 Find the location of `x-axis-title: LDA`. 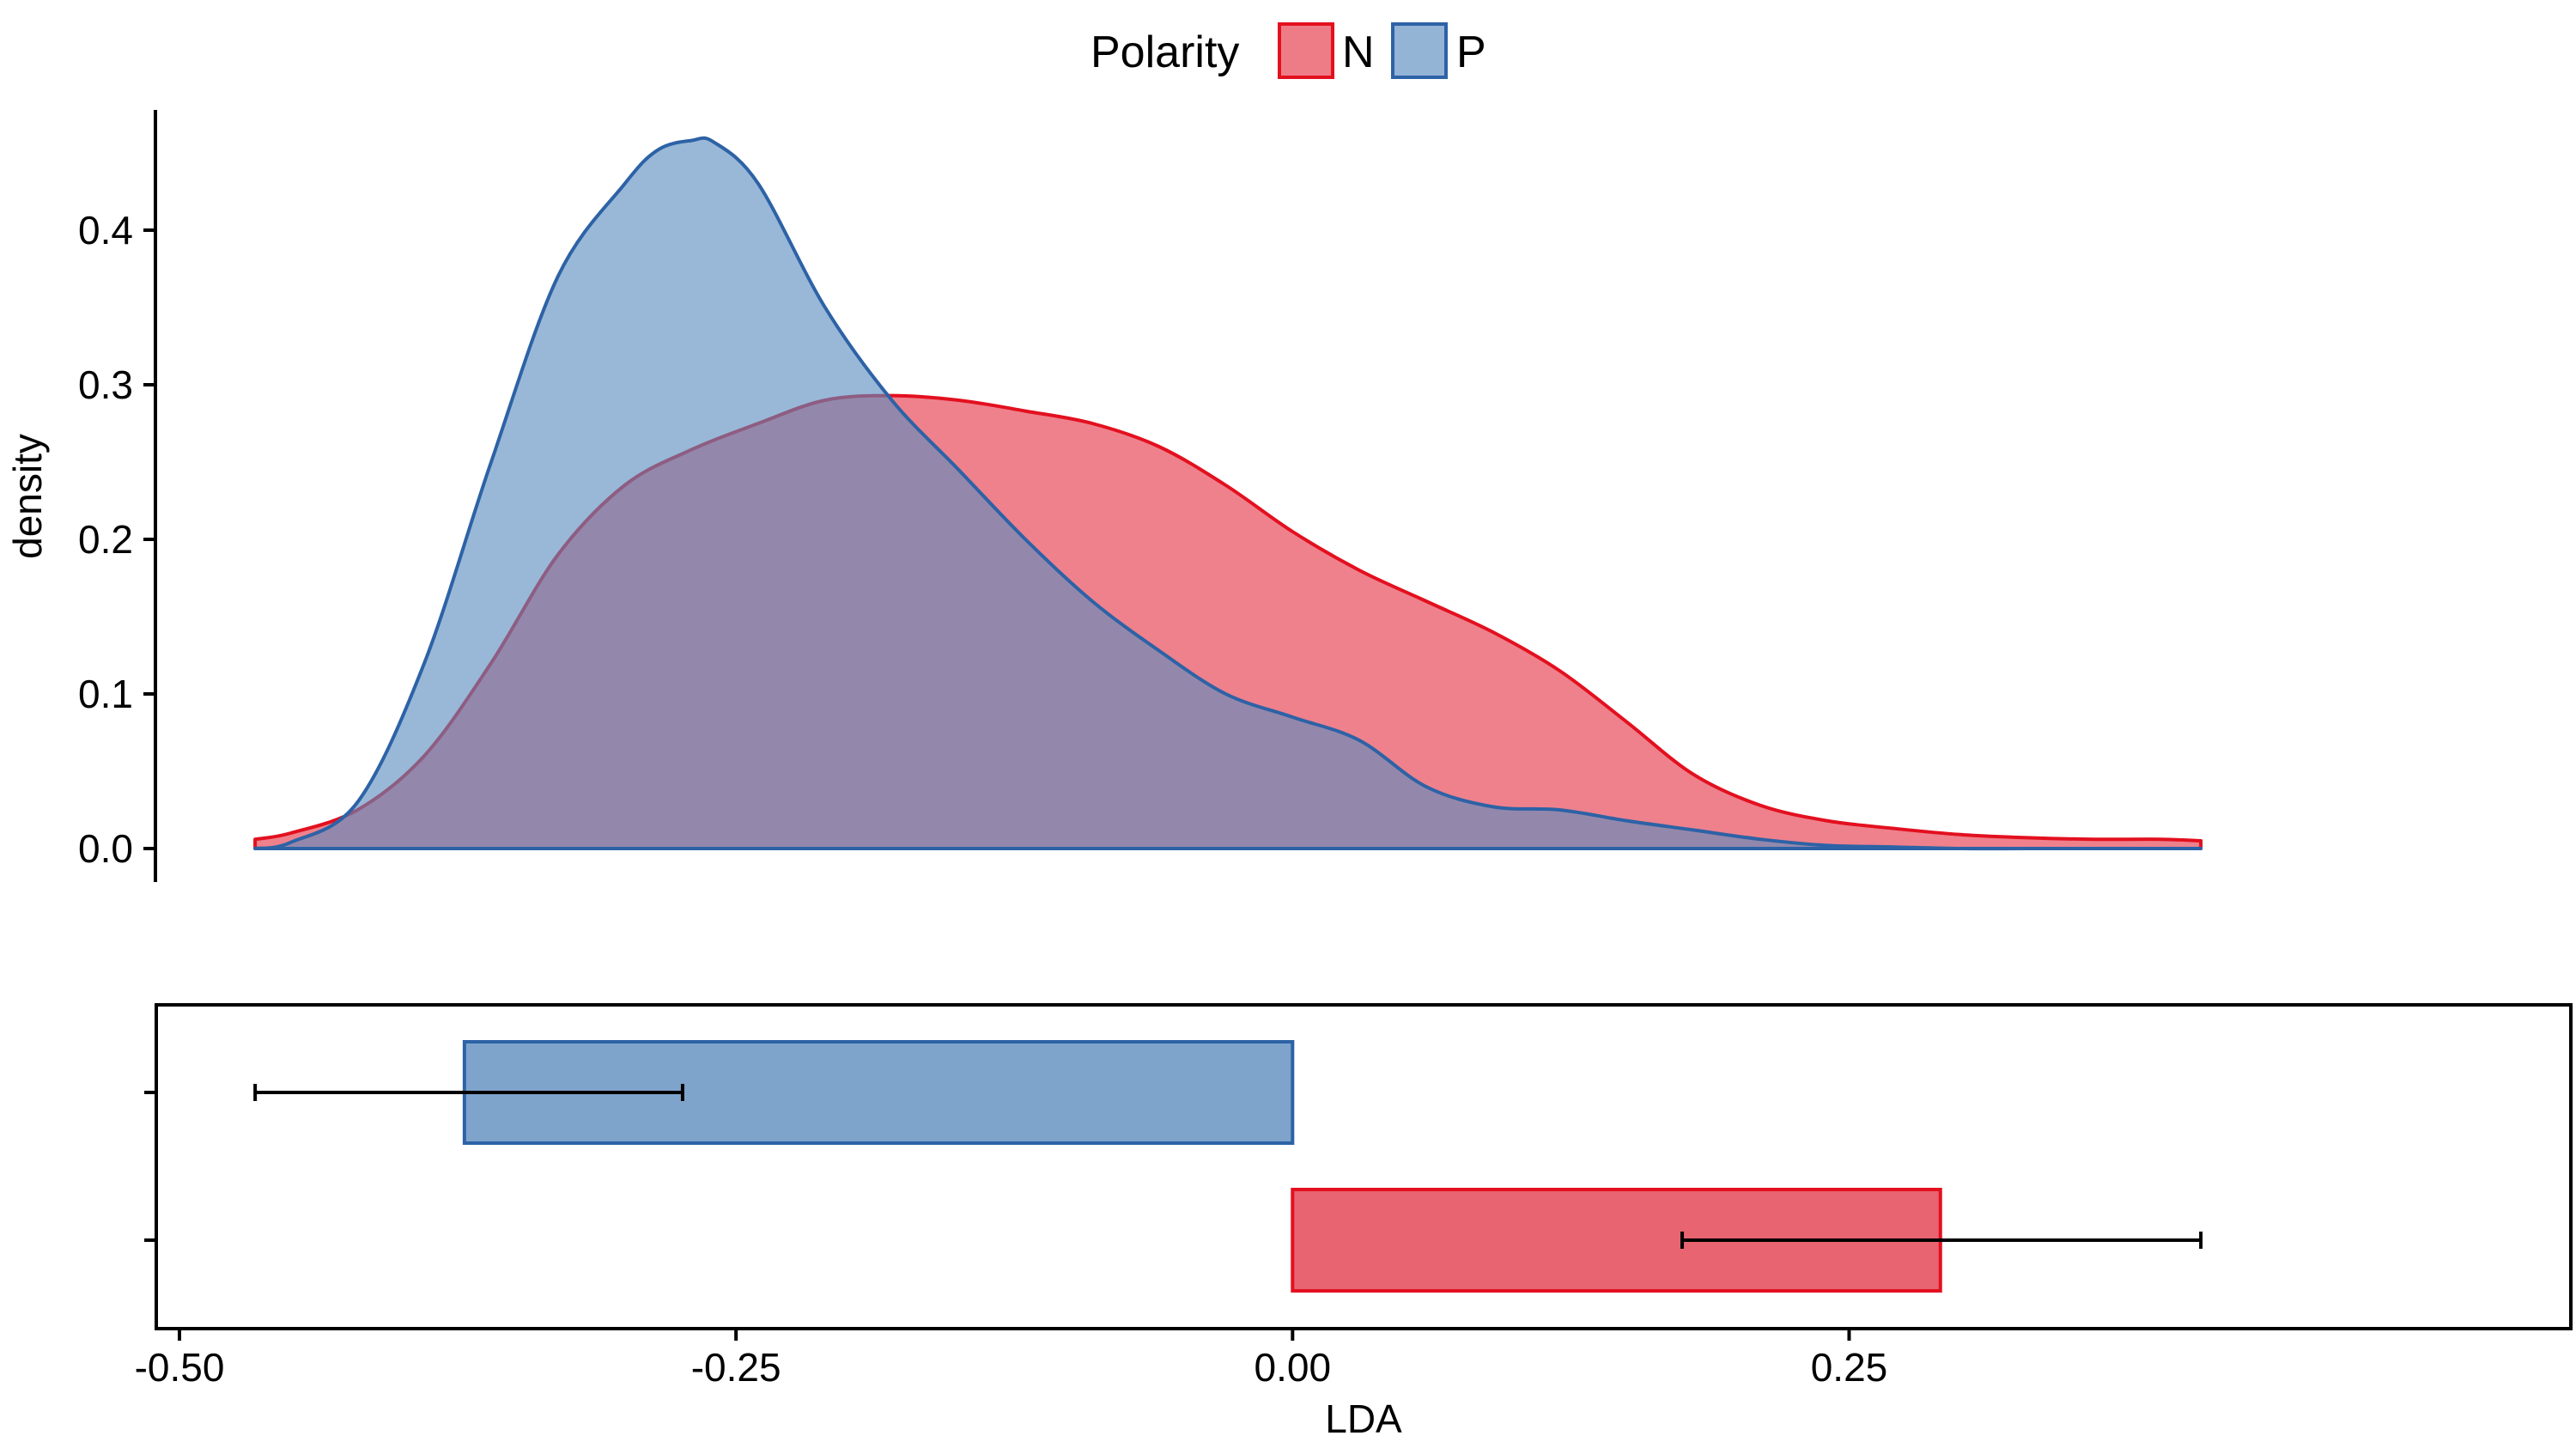

x-axis-title: LDA is located at coordinates (1363, 1418).